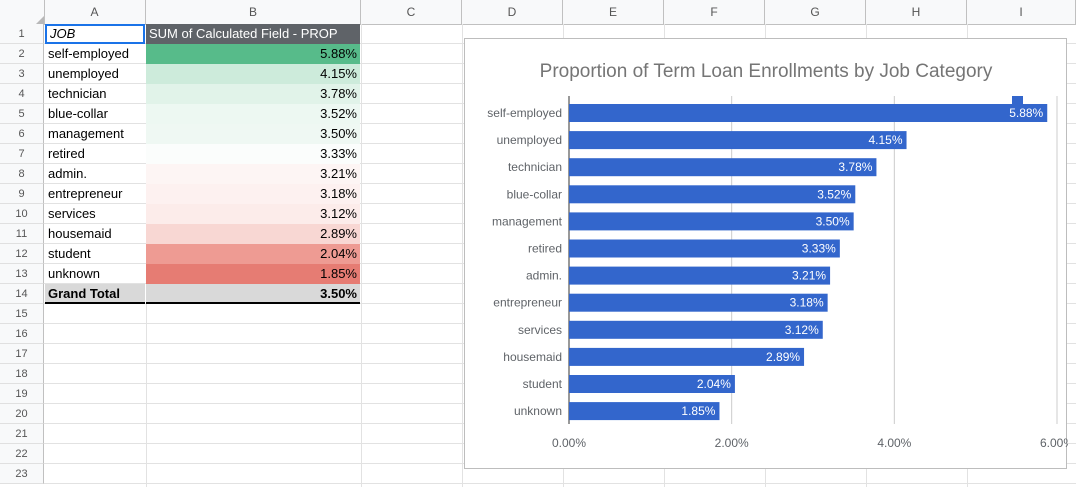 This screenshot has width=1076, height=487. I want to click on bar-data-label: 2.89%, so click(783, 357).